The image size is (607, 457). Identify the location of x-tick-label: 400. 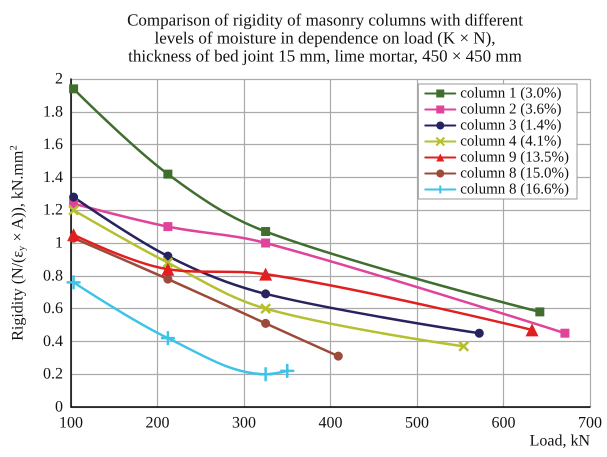
(330, 423).